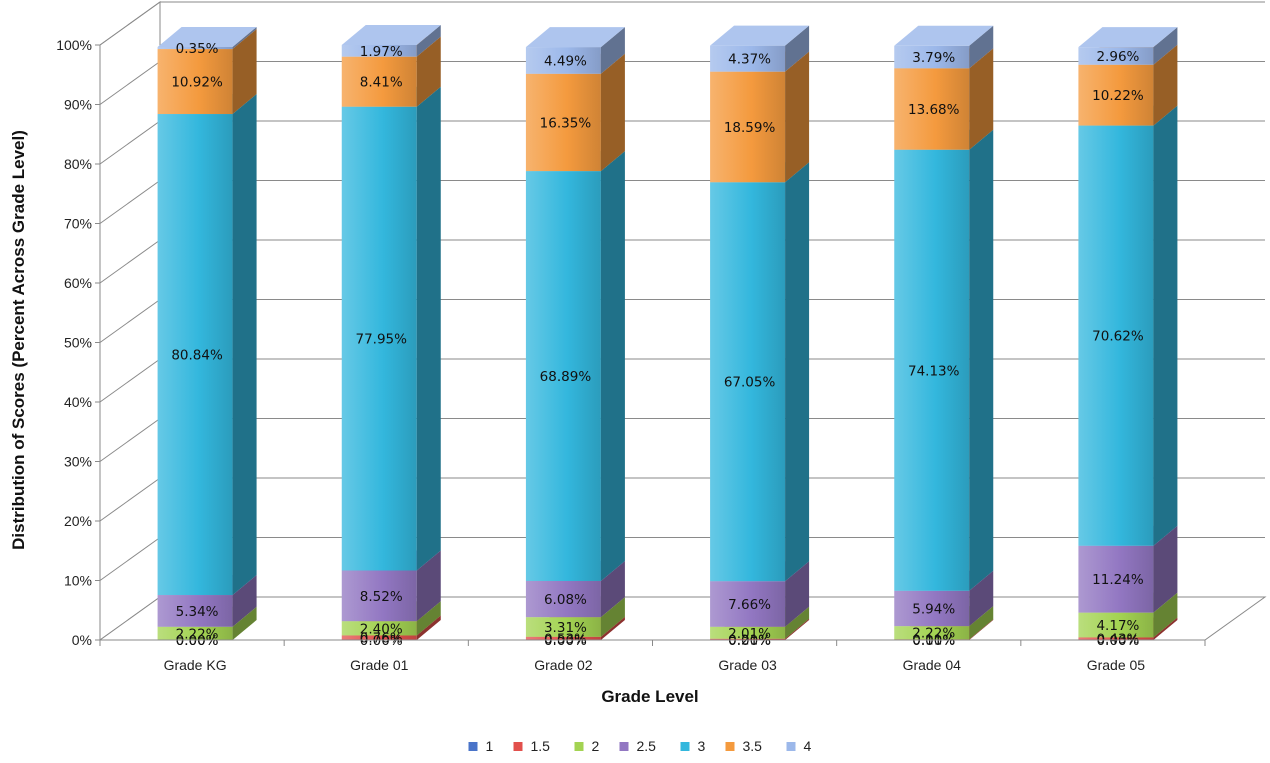 Image resolution: width=1270 pixels, height=763 pixels. I want to click on legend-label: 1.5, so click(541, 746).